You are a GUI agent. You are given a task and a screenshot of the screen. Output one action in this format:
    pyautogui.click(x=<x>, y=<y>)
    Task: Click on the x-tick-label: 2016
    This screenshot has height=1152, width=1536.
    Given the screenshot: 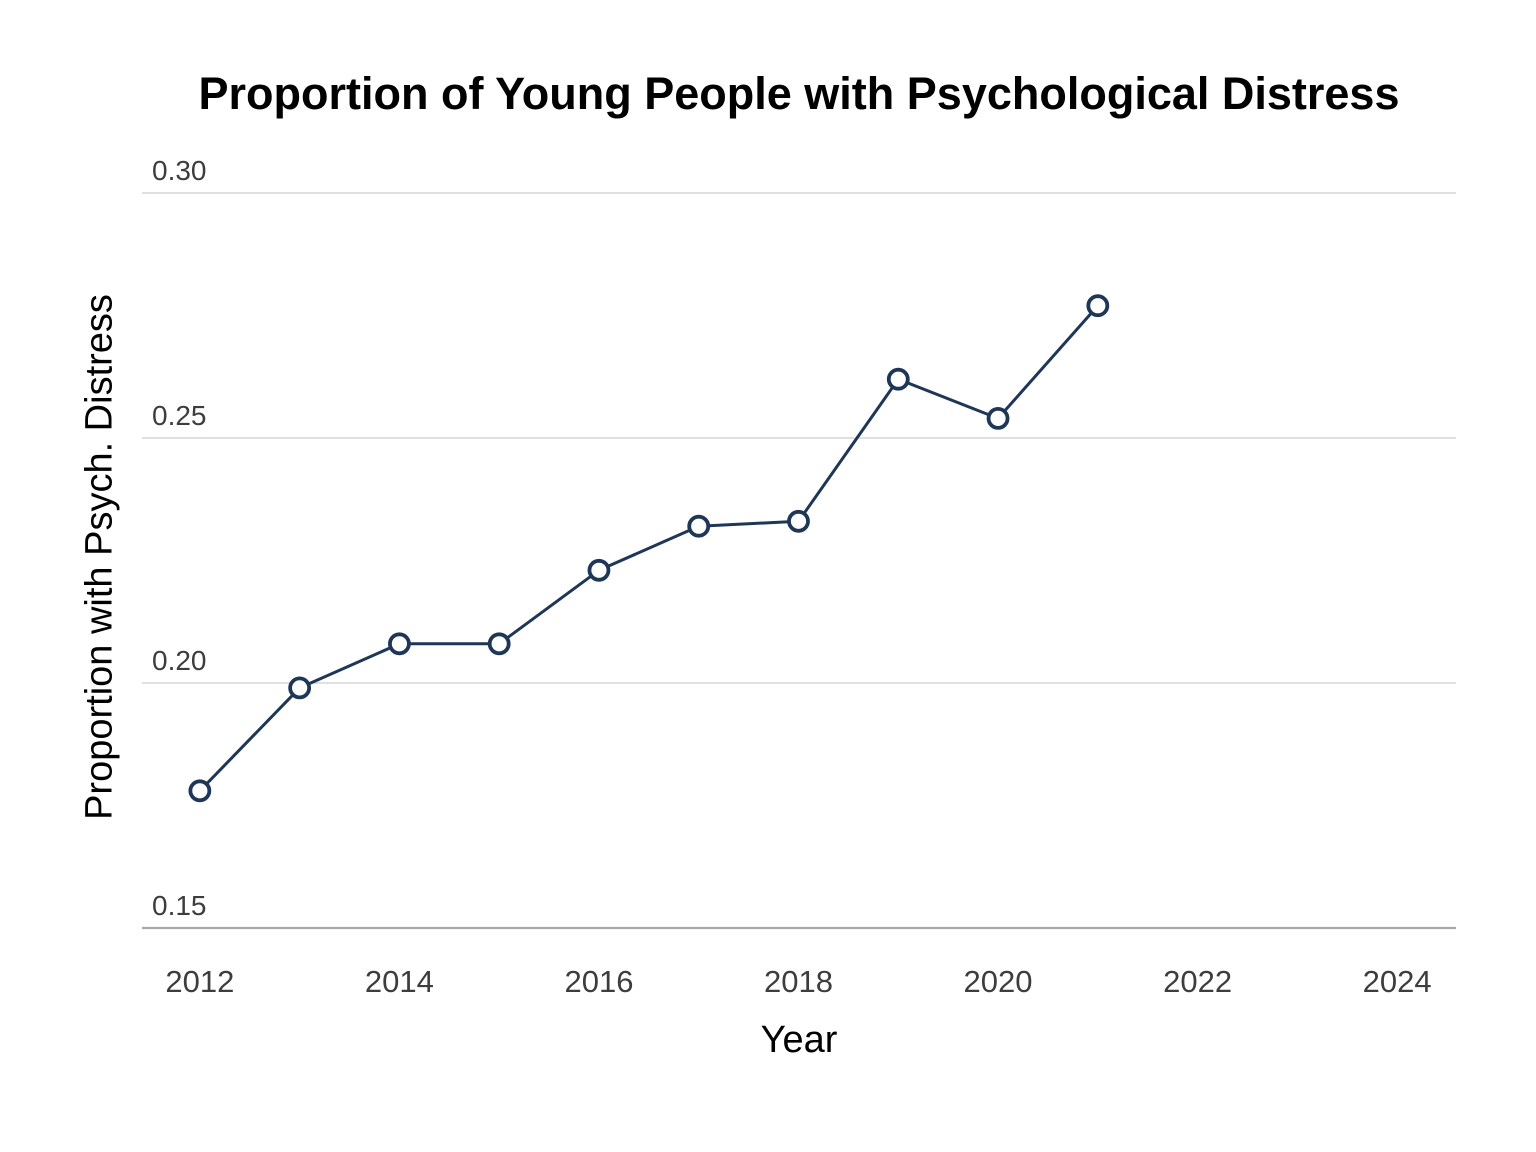 What is the action you would take?
    pyautogui.click(x=599, y=981)
    